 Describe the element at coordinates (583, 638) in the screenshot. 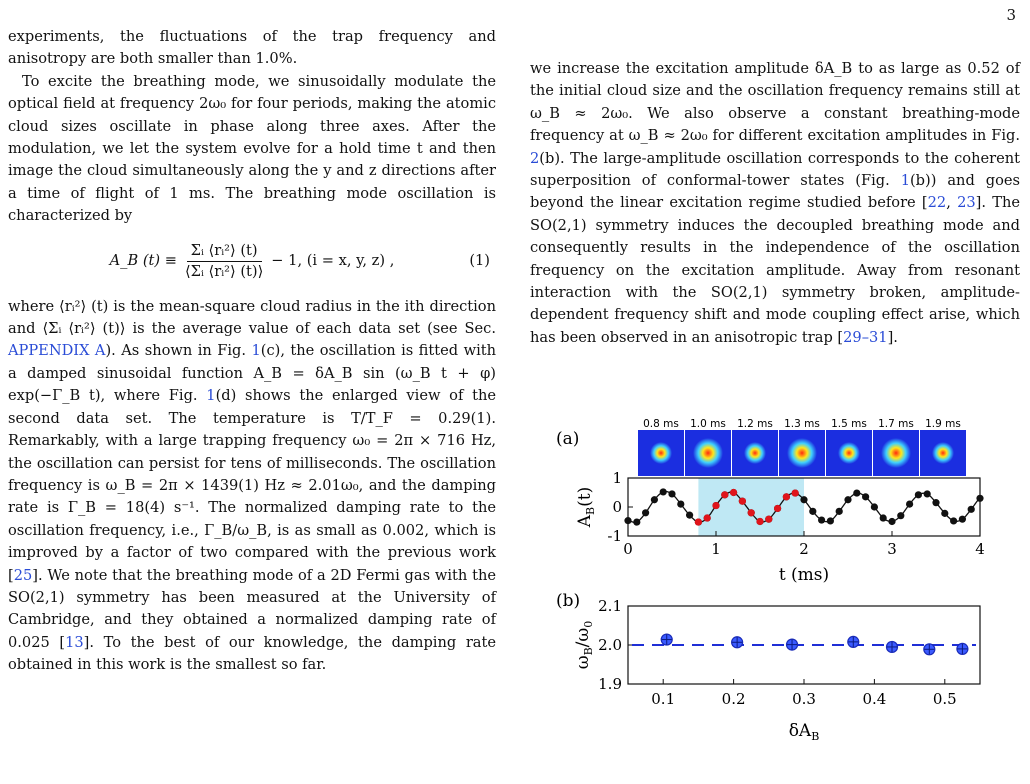

I see `y-axis-label-tail: /ω` at that location.